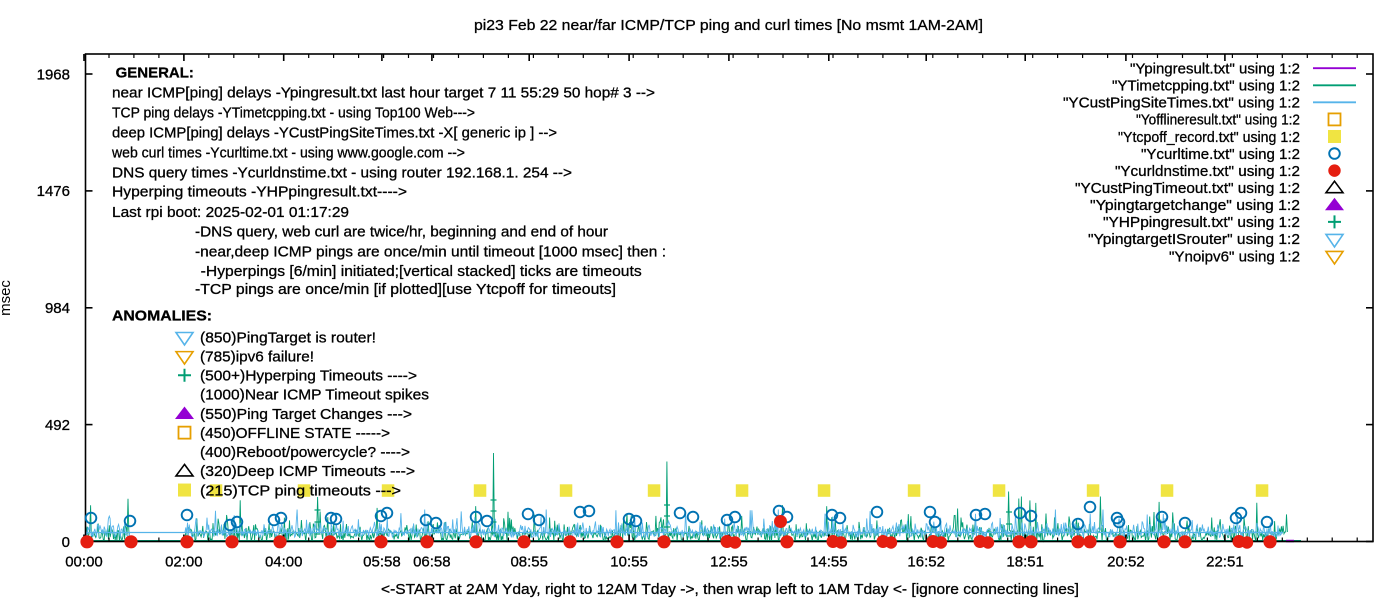  What do you see at coordinates (1187, 188) in the screenshot?
I see `svg-text:"YCustPingTimeout.txt" using 1: "YCustPingTimeout.txt" using 1:2` at bounding box center [1187, 188].